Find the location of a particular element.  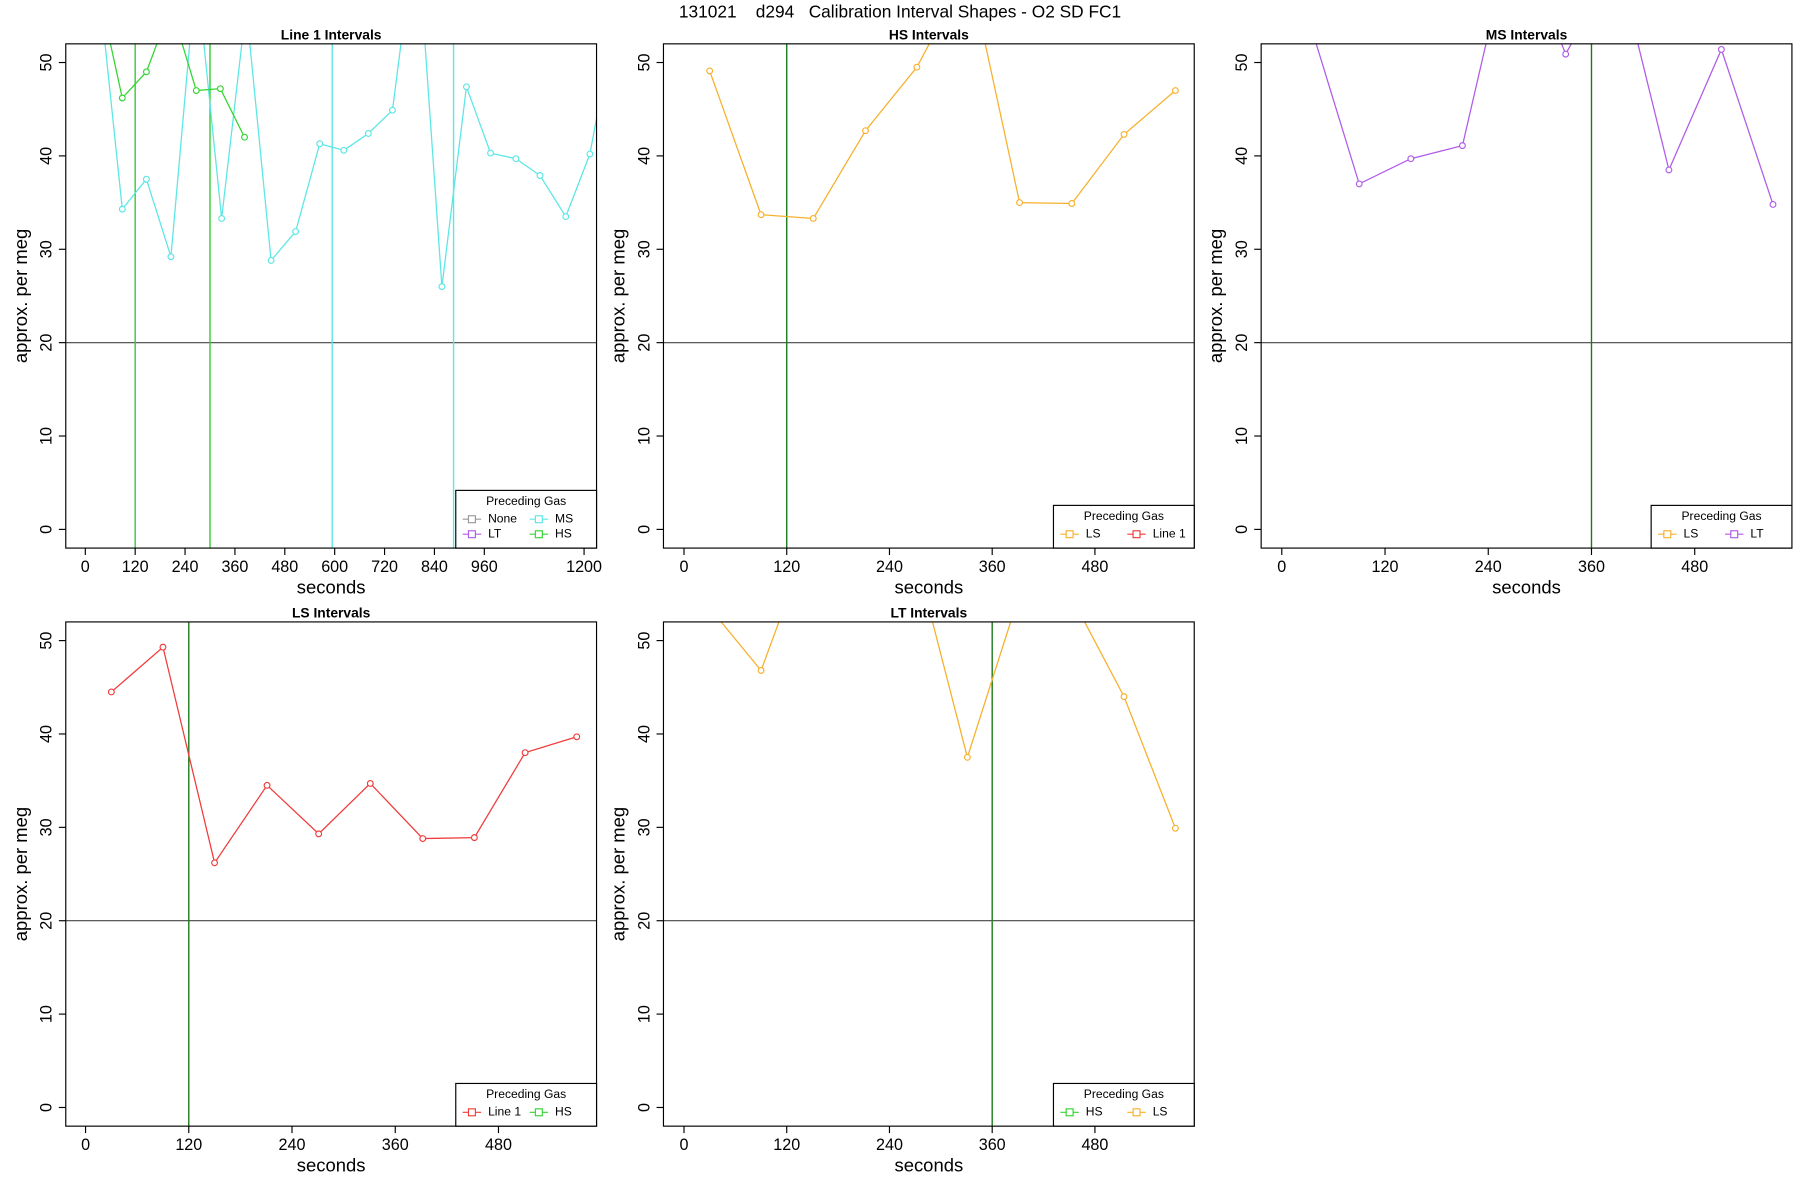

x-tick-label: 960 is located at coordinates (484, 567).